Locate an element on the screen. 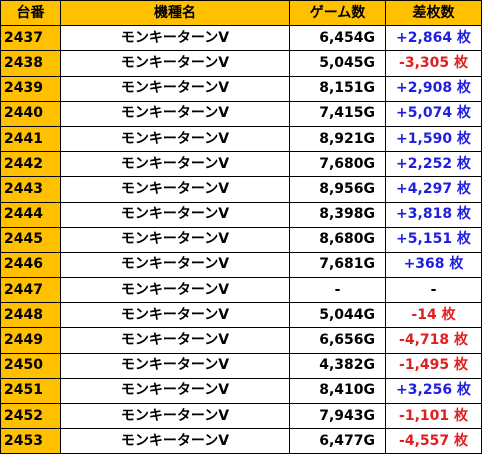  table-row: 2450 モンキーターンV 4,382G -1,495 枚 is located at coordinates (241, 365).